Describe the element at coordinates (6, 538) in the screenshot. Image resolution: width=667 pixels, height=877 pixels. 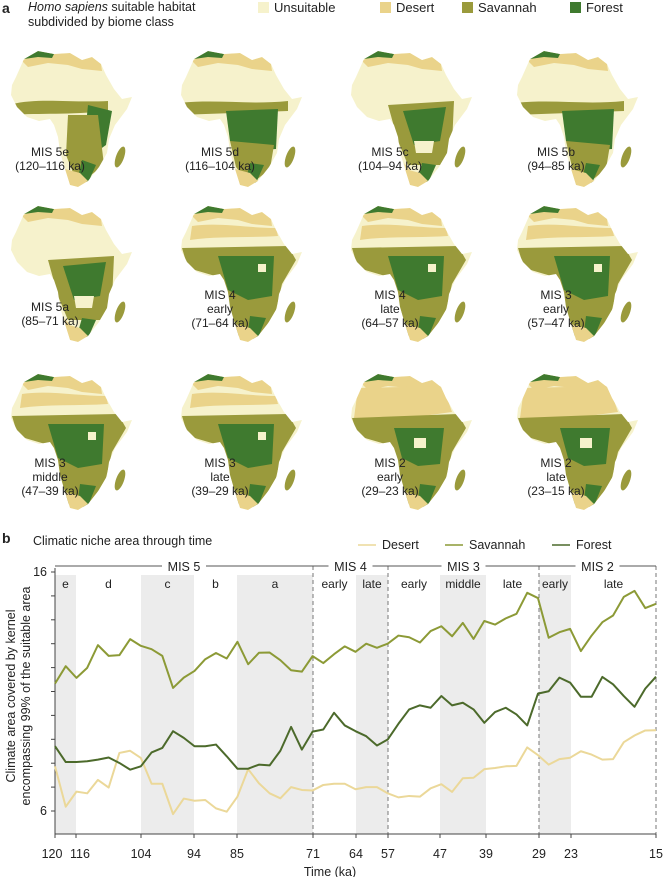
I see `panel-b-letter: b` at that location.